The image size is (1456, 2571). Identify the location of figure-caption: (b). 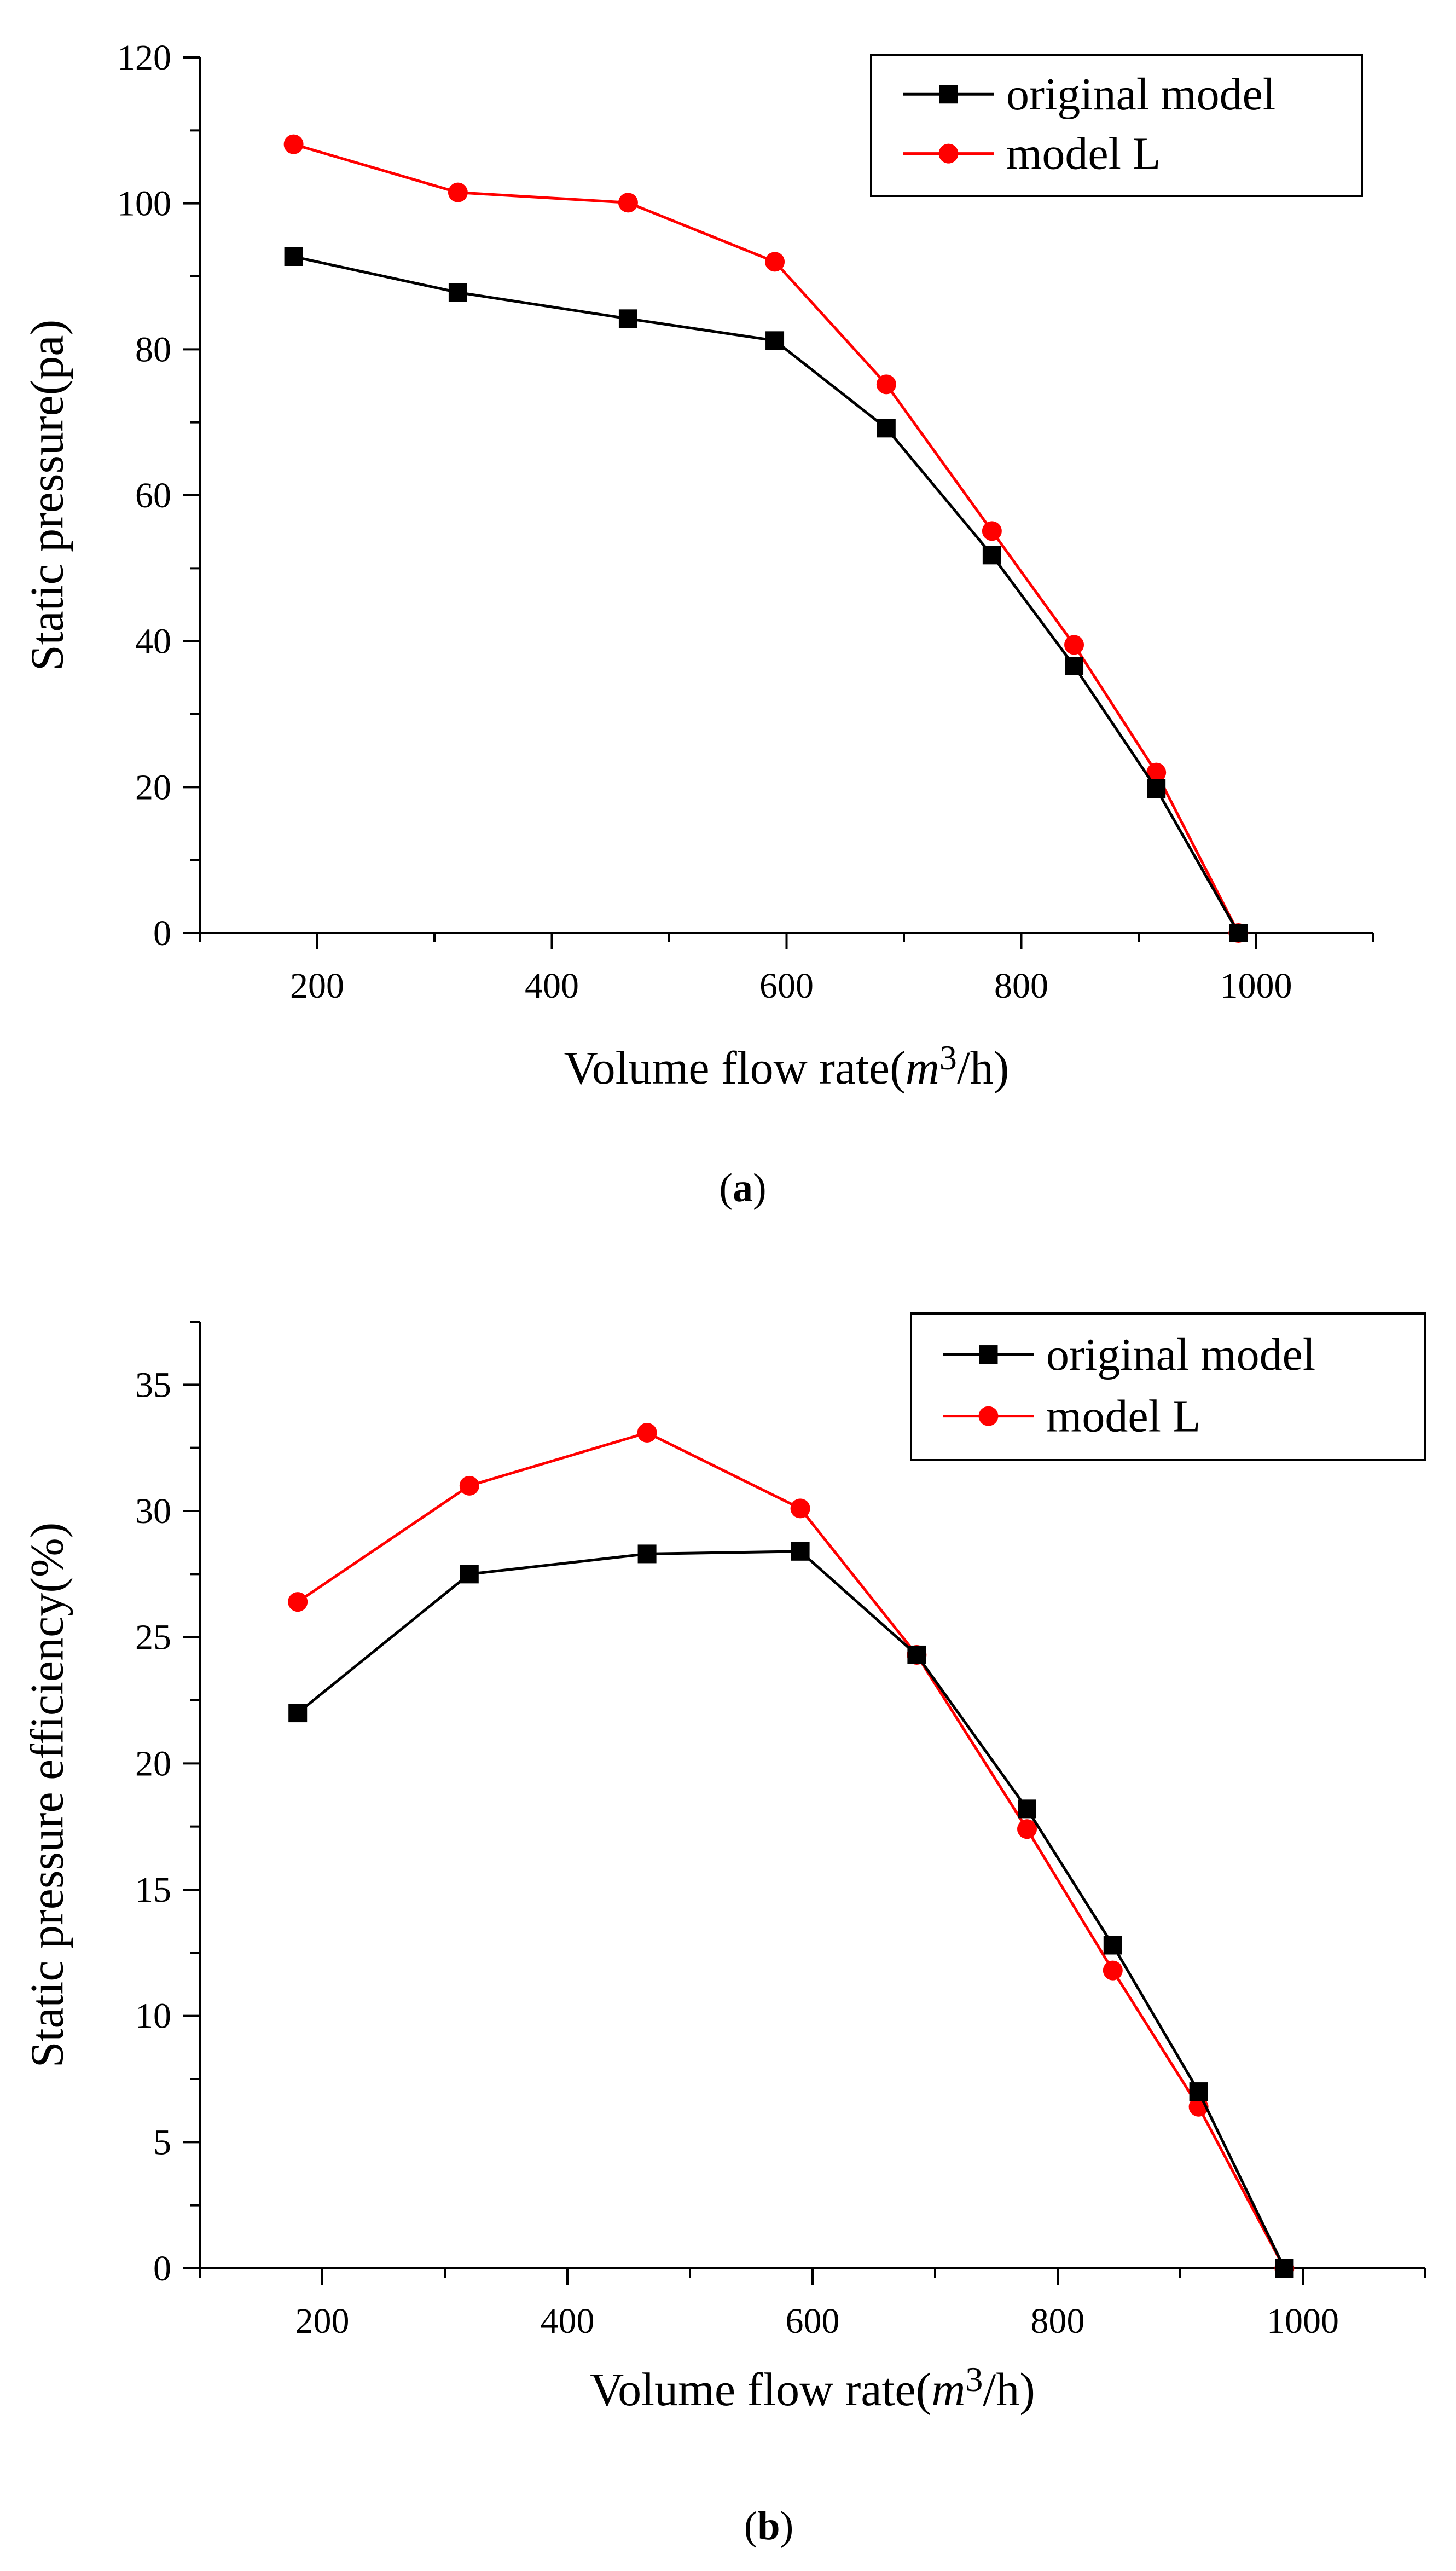
(768, 2526).